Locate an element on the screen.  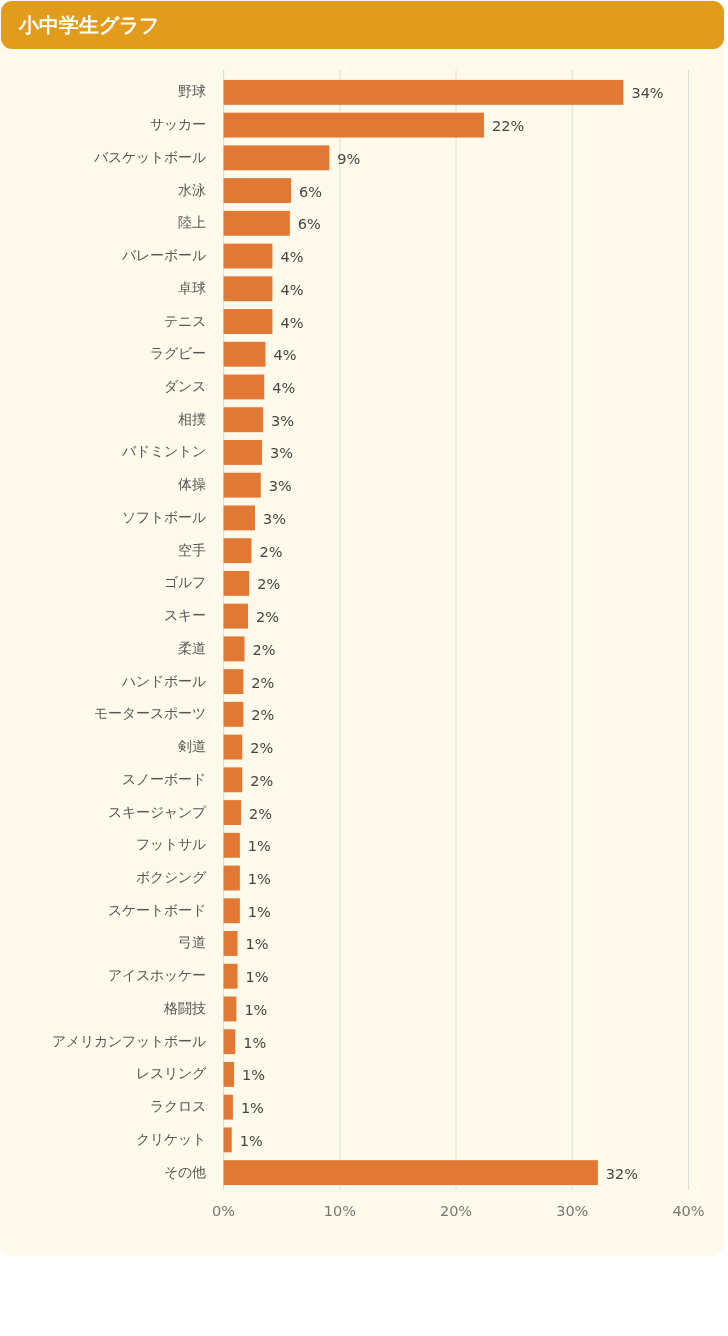
y-tick-label: 陸上 is located at coordinates (191, 222).